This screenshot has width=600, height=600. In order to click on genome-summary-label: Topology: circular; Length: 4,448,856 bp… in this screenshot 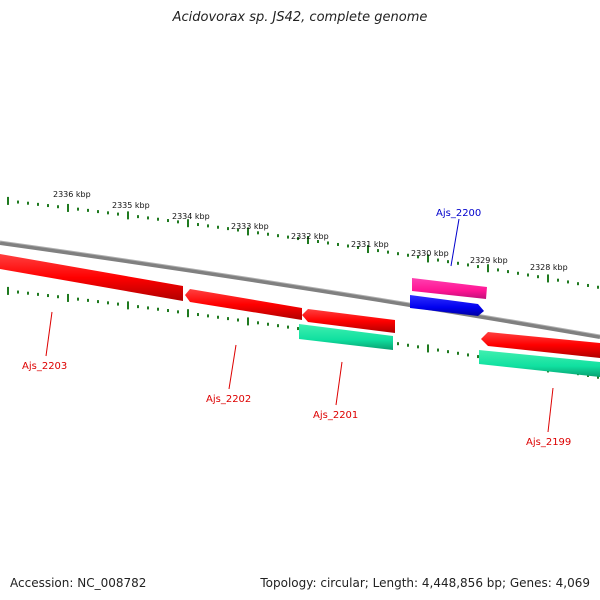, I will do `click(425, 583)`.